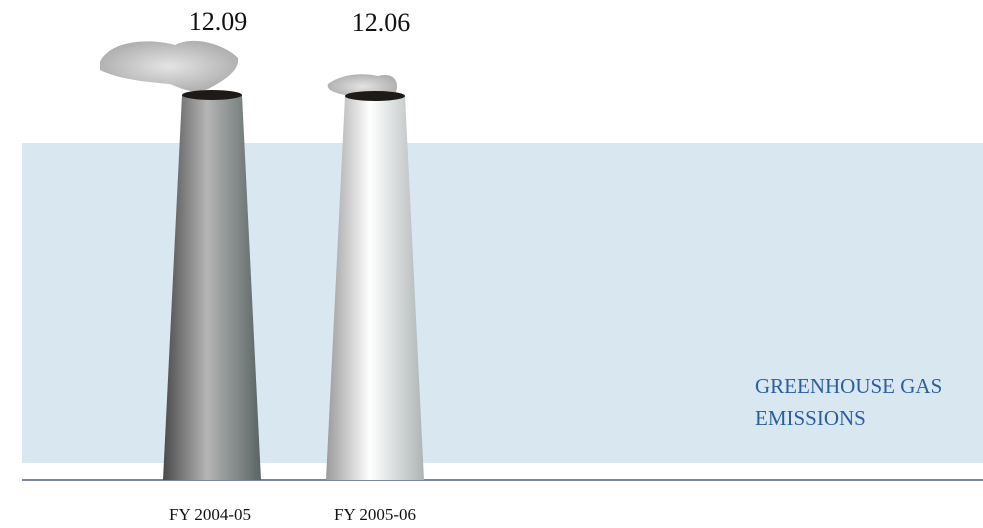  I want to click on smoke, so click(249, 69).